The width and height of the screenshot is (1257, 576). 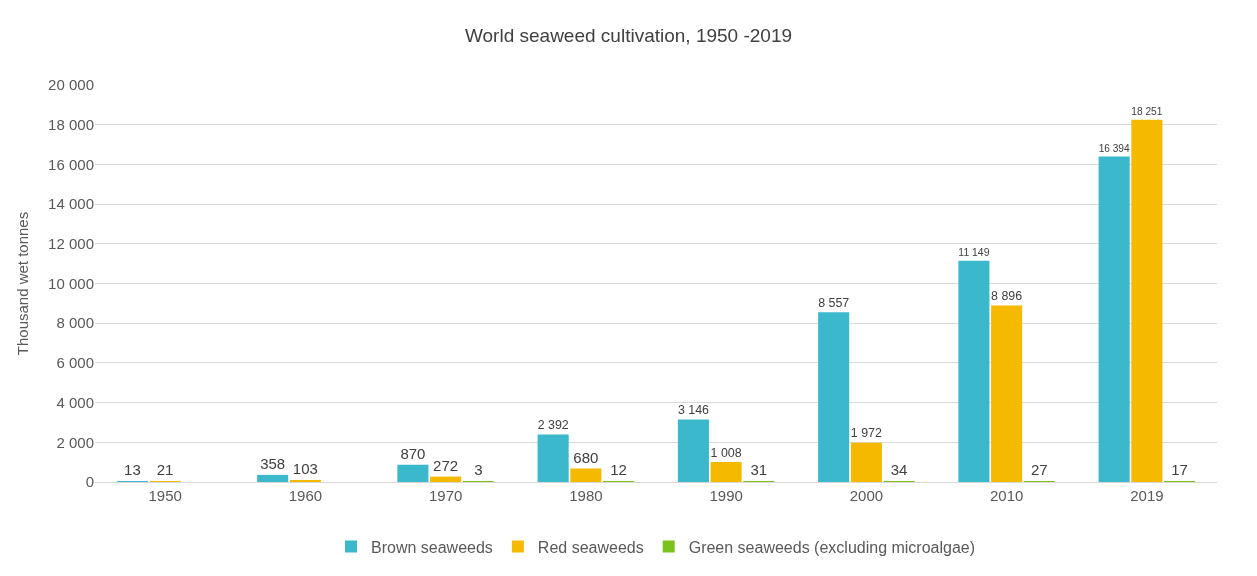 I want to click on data-label: 3, so click(x=478, y=469).